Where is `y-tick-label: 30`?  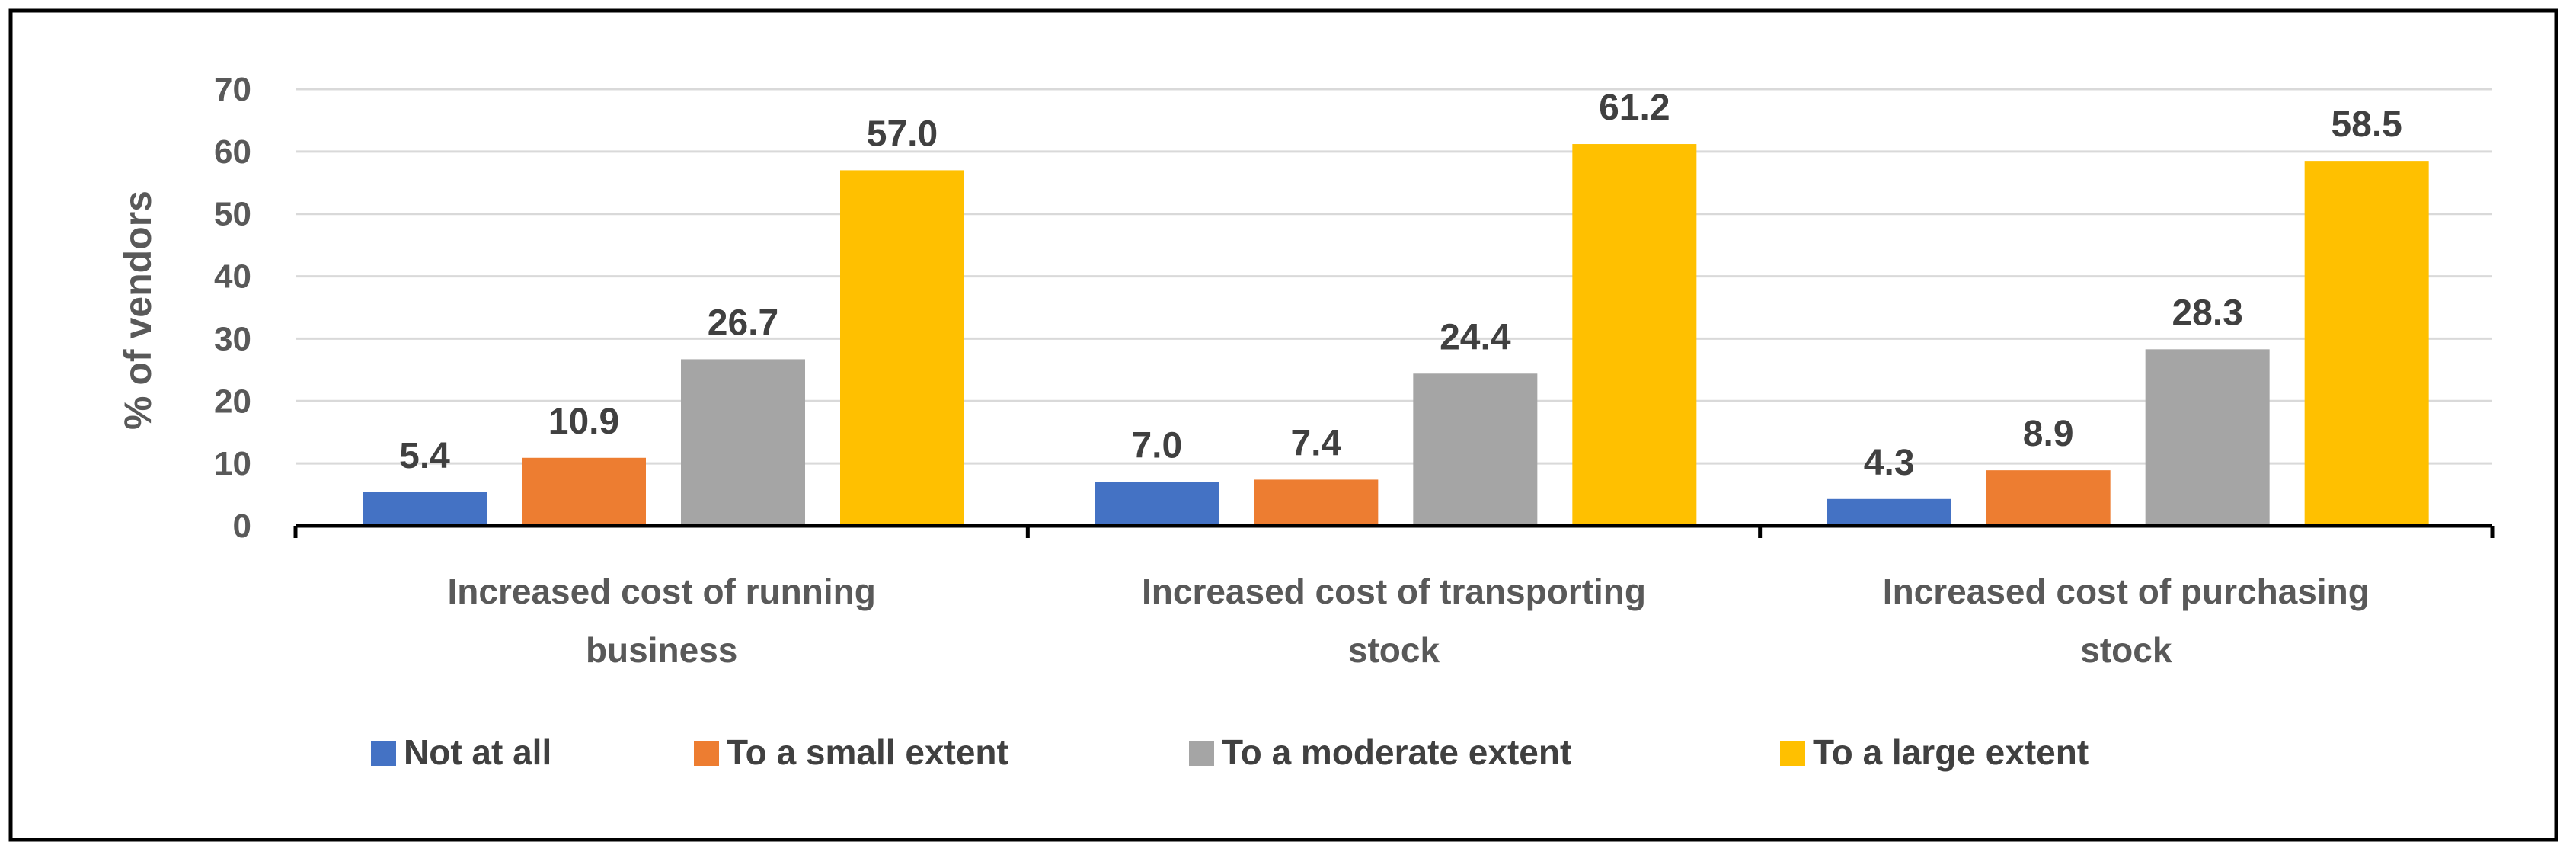 y-tick-label: 30 is located at coordinates (232, 338).